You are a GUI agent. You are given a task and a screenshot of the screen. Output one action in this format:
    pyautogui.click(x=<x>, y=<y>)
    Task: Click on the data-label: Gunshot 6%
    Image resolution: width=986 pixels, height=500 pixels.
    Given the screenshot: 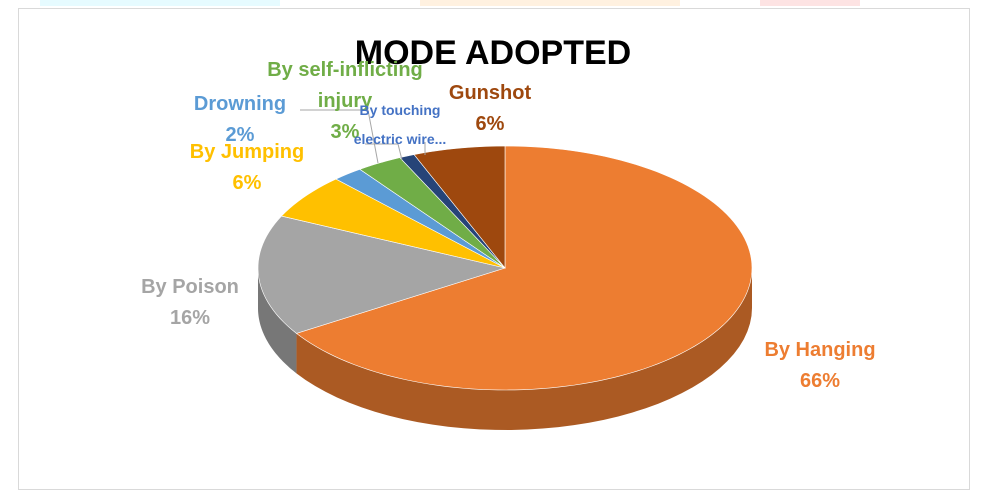 What is the action you would take?
    pyautogui.click(x=490, y=109)
    